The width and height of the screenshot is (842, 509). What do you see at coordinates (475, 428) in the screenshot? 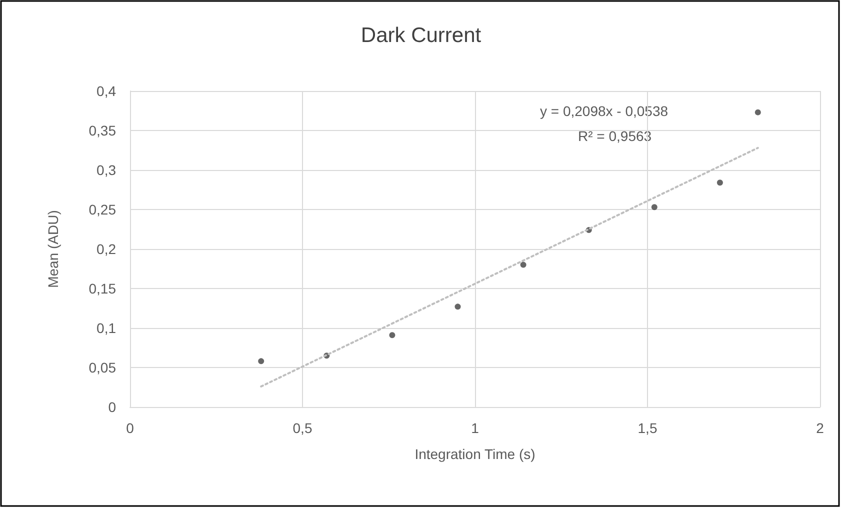
I see `x-tick-label: 1` at bounding box center [475, 428].